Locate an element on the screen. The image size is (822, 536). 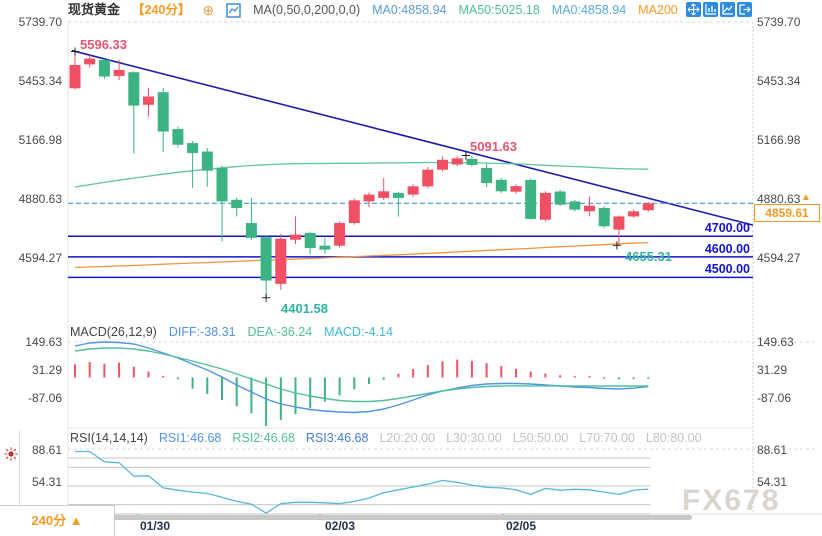
rsi1-value: RSI1:46.68 is located at coordinates (190, 438).